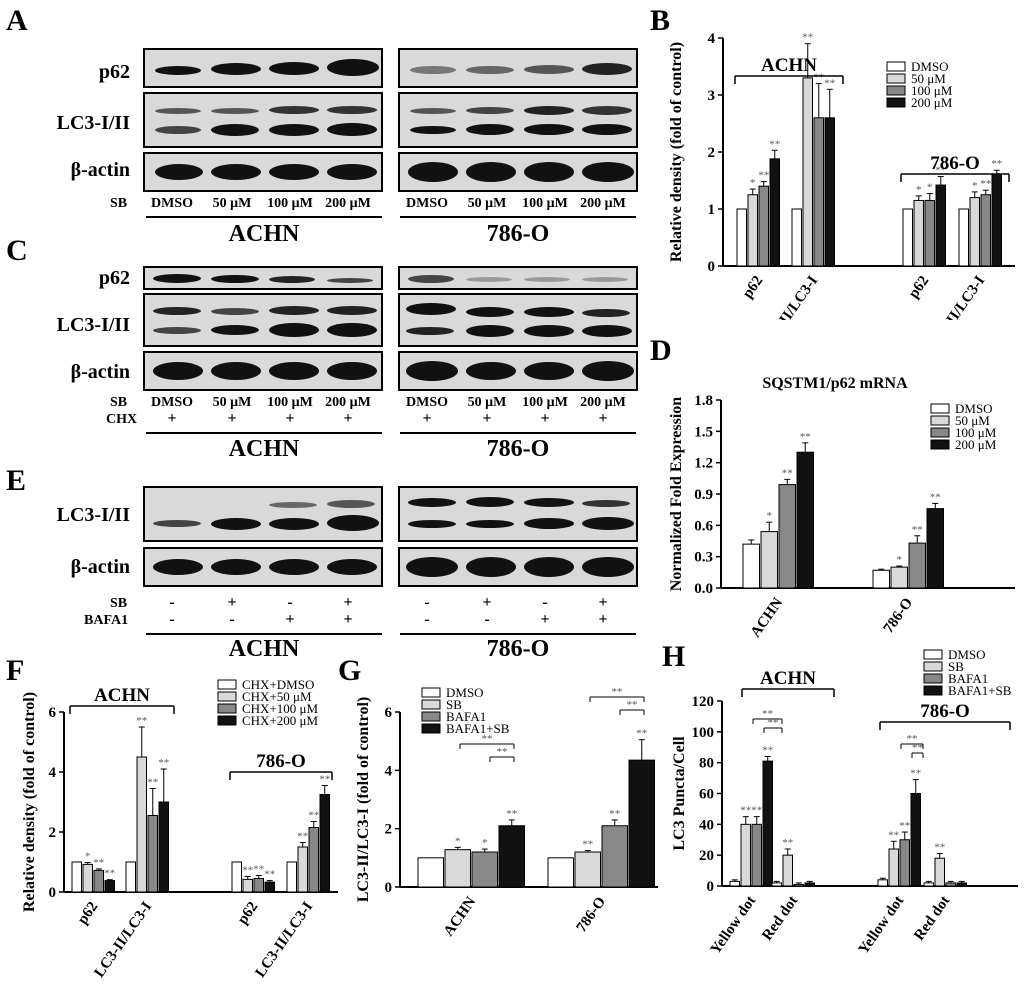 The image size is (1024, 984). I want to click on blot-label-p62-a: p62, so click(114, 72).